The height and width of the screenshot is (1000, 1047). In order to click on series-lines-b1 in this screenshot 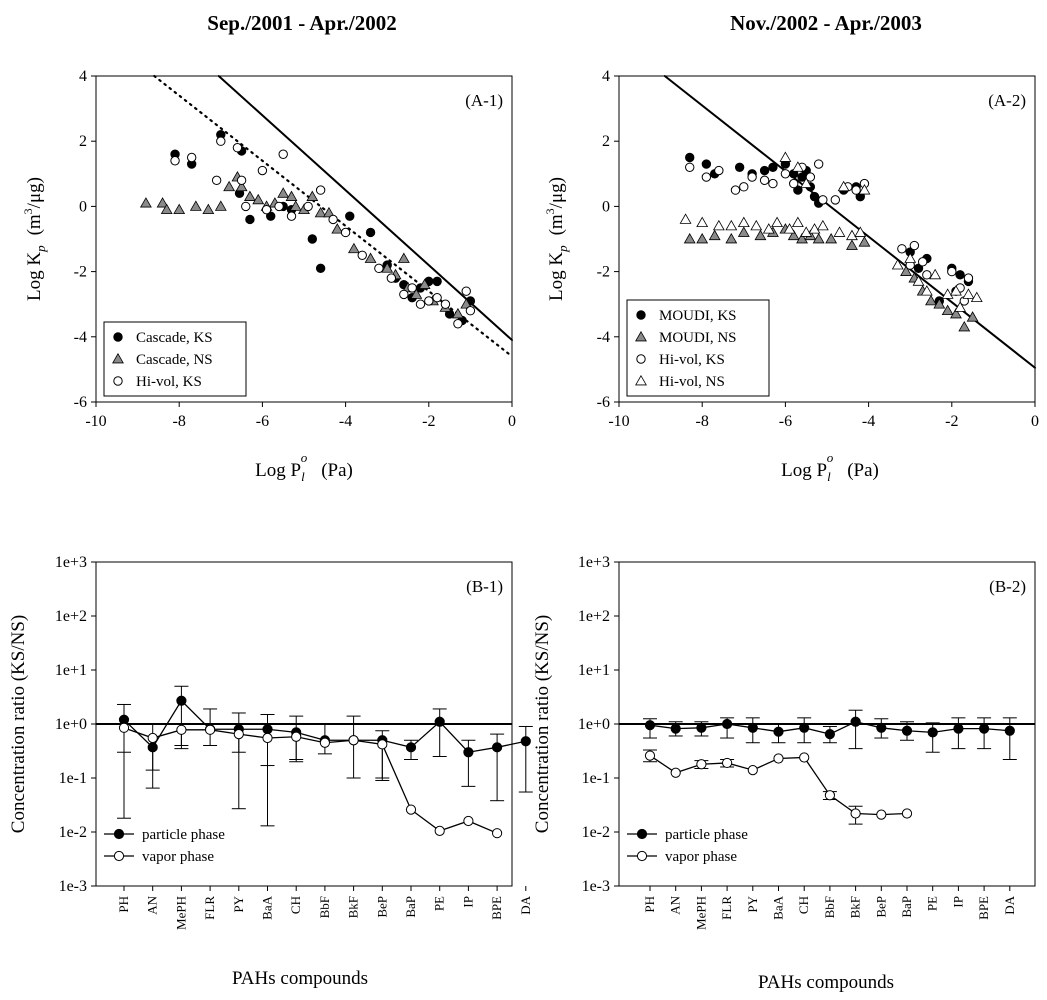, I will do `click(314, 759)`.